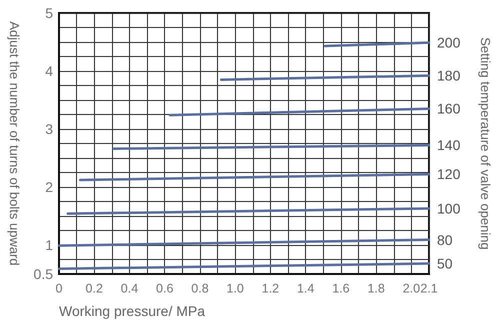 The image size is (500, 324). Describe the element at coordinates (14, 143) in the screenshot. I see `y-axis-title: Adjust the number of turns of bolts upward` at that location.